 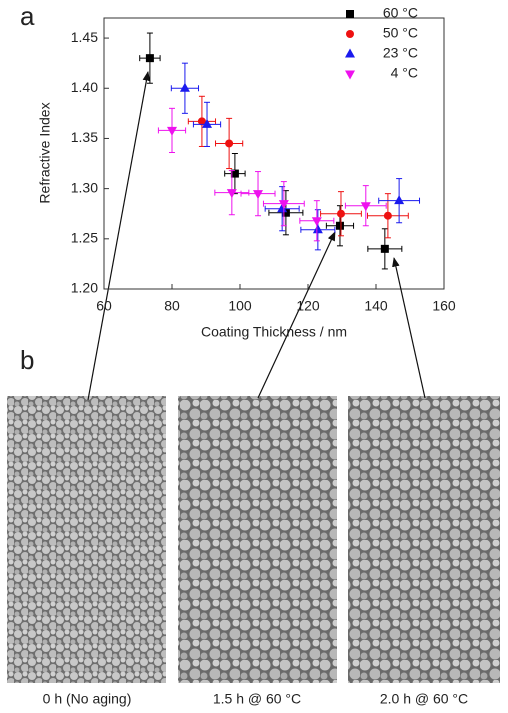 I want to click on y-tick-label: 1.45, so click(x=84, y=37).